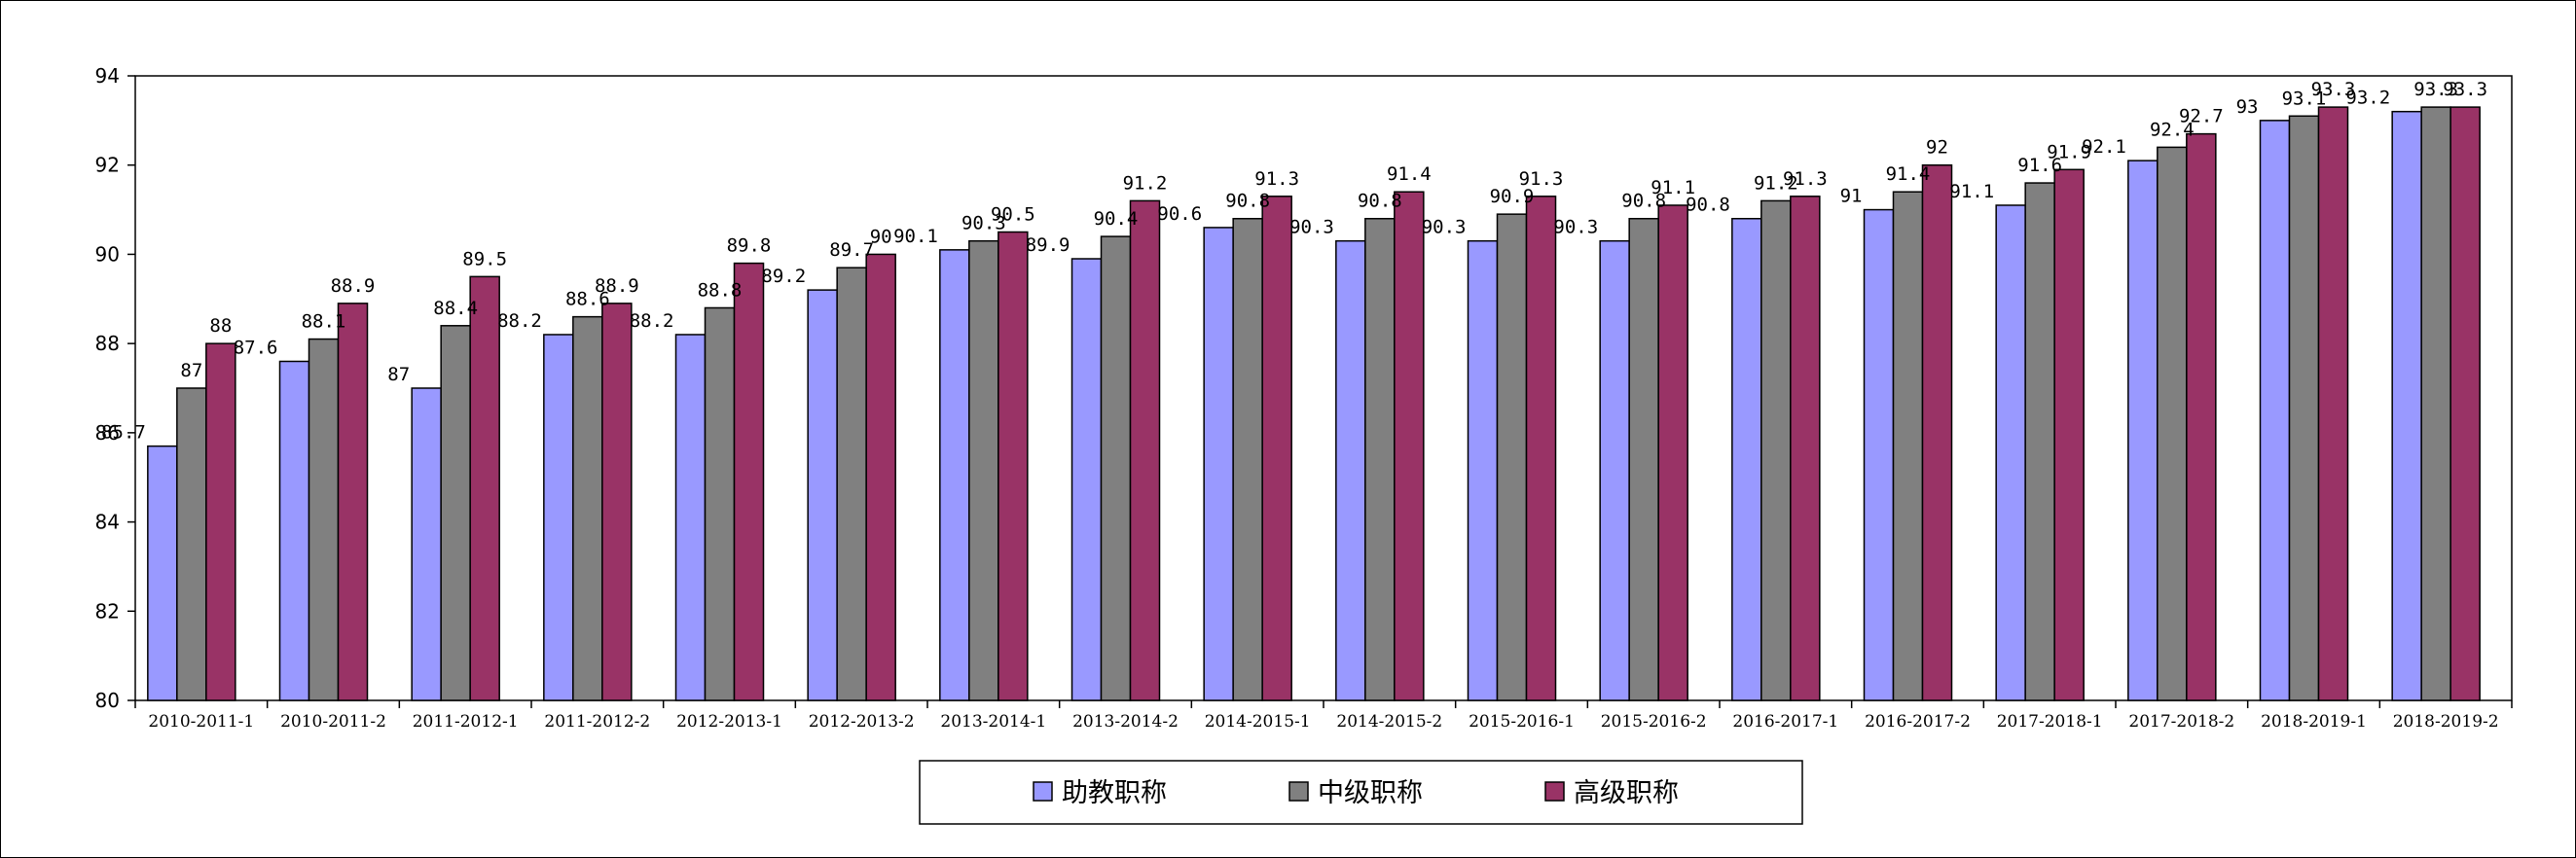  Describe the element at coordinates (107, 433) in the screenshot. I see `y-tick-label: 86` at that location.